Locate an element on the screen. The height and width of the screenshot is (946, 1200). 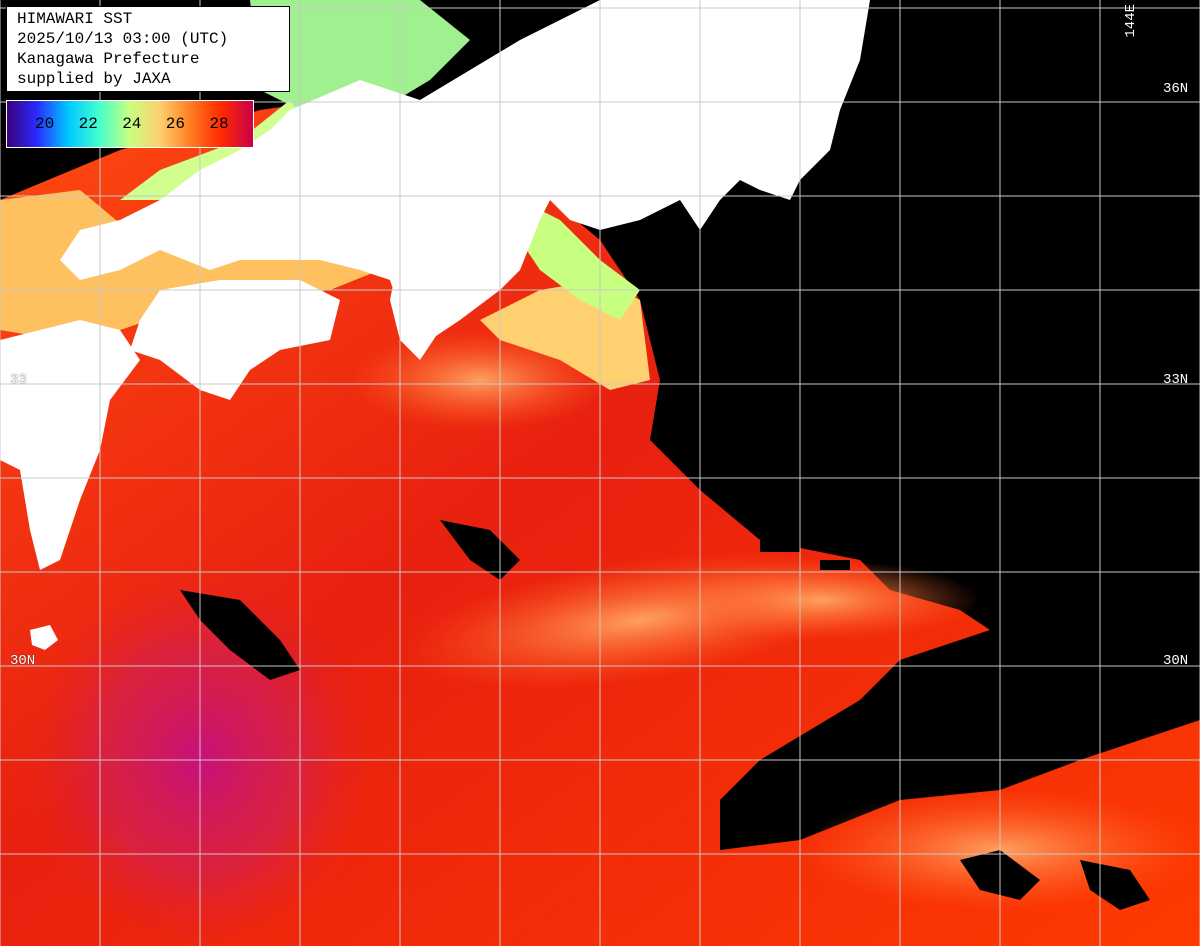
color-scale-legend: 20 22 24 26 28 is located at coordinates (130, 124).